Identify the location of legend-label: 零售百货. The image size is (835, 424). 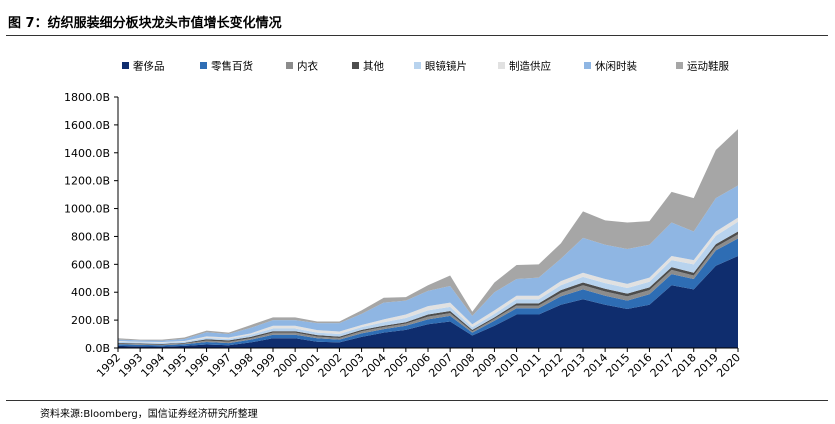
(232, 66).